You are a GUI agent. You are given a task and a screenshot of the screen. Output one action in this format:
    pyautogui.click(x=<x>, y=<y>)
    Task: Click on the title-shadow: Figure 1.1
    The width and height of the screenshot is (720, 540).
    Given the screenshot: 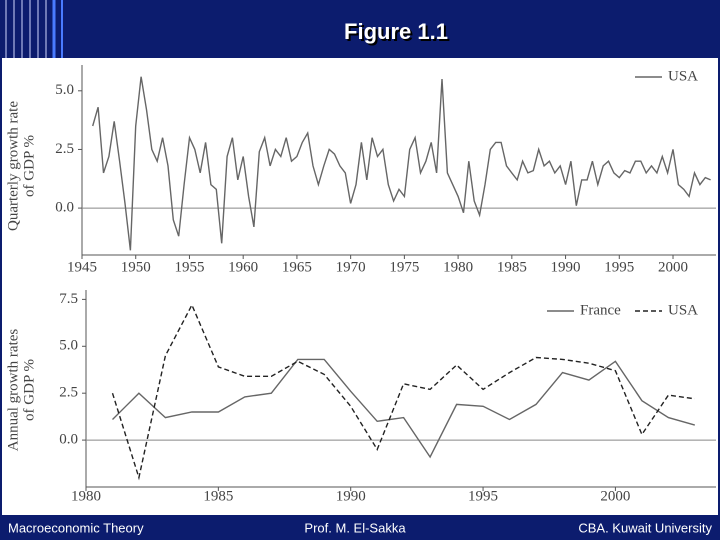 What is the action you would take?
    pyautogui.click(x=398, y=33)
    